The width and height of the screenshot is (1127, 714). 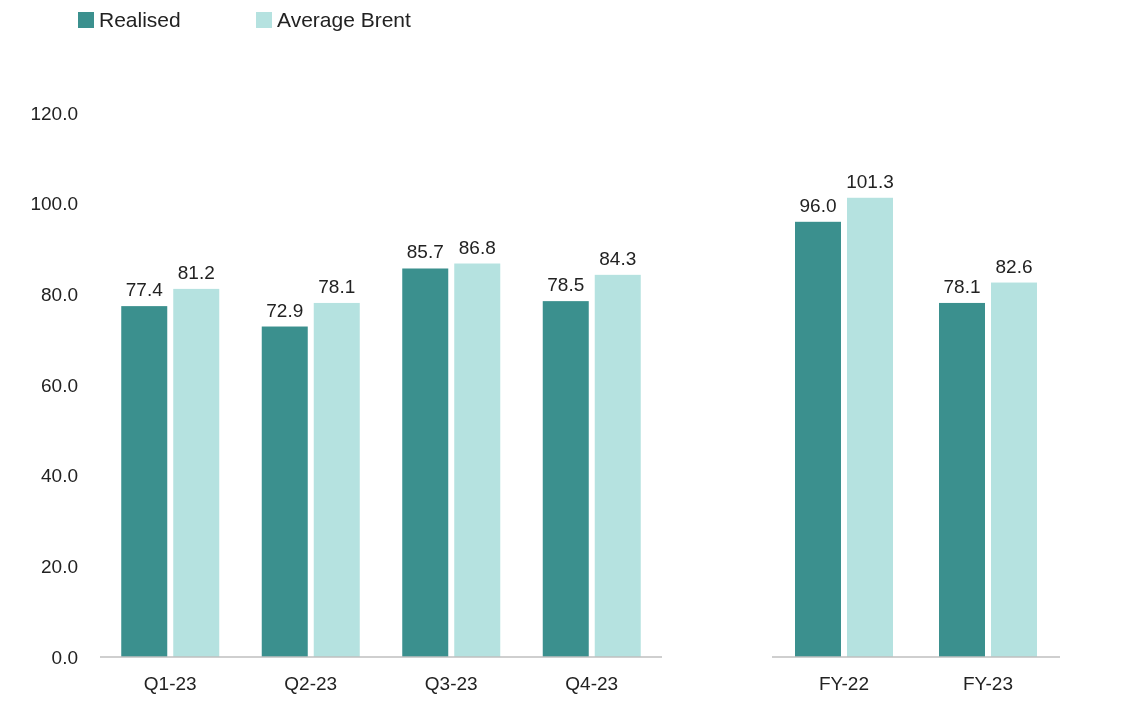 What do you see at coordinates (59, 294) in the screenshot?
I see `y-tick-label: 80.0` at bounding box center [59, 294].